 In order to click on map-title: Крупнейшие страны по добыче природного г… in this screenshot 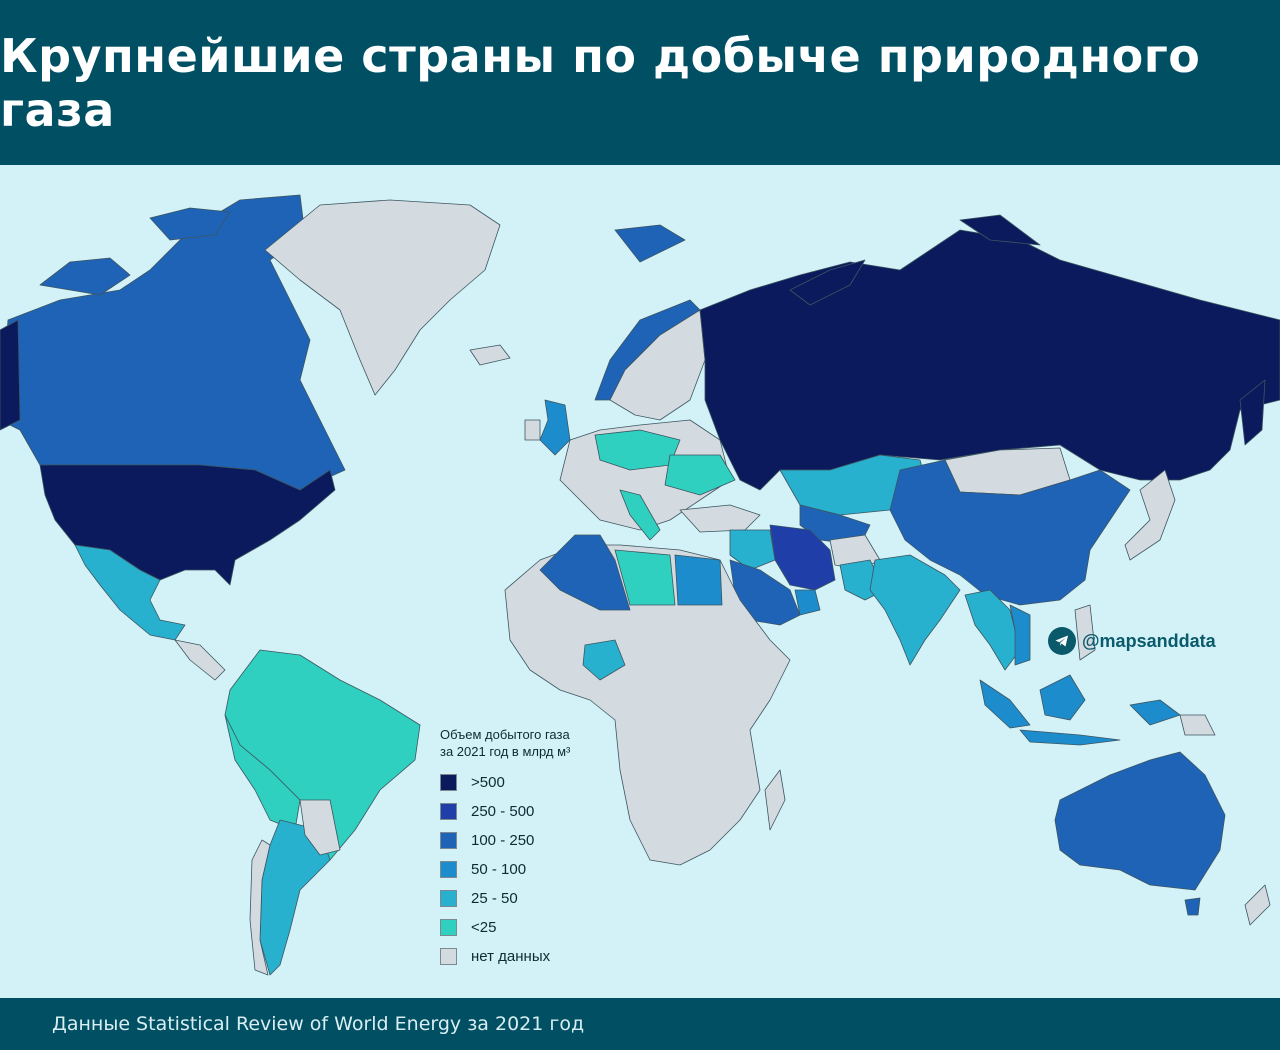, I will do `click(600, 82)`.